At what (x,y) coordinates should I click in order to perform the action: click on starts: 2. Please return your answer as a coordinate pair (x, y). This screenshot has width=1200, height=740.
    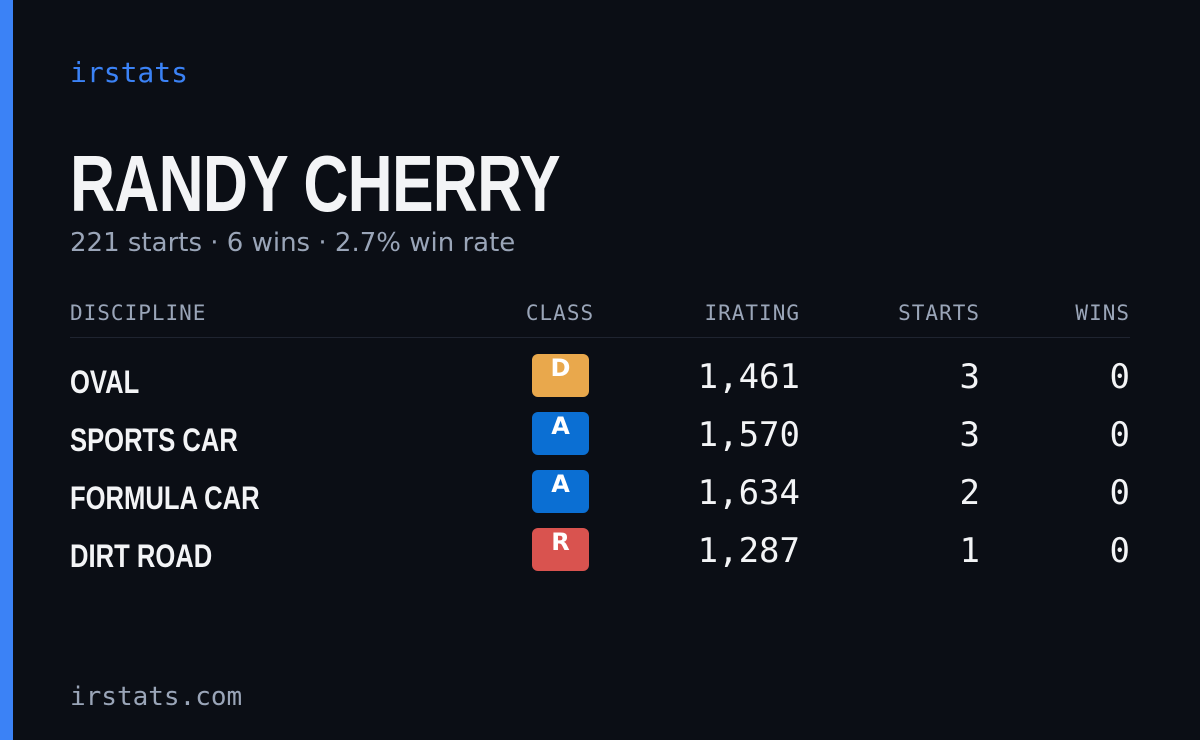
    Looking at the image, I should click on (969, 493).